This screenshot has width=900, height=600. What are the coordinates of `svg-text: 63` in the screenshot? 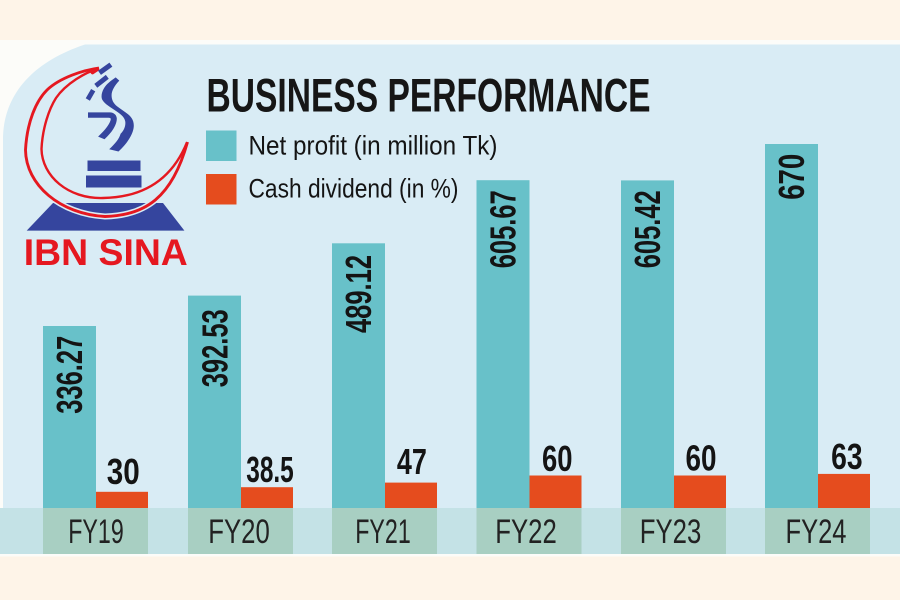 It's located at (847, 456).